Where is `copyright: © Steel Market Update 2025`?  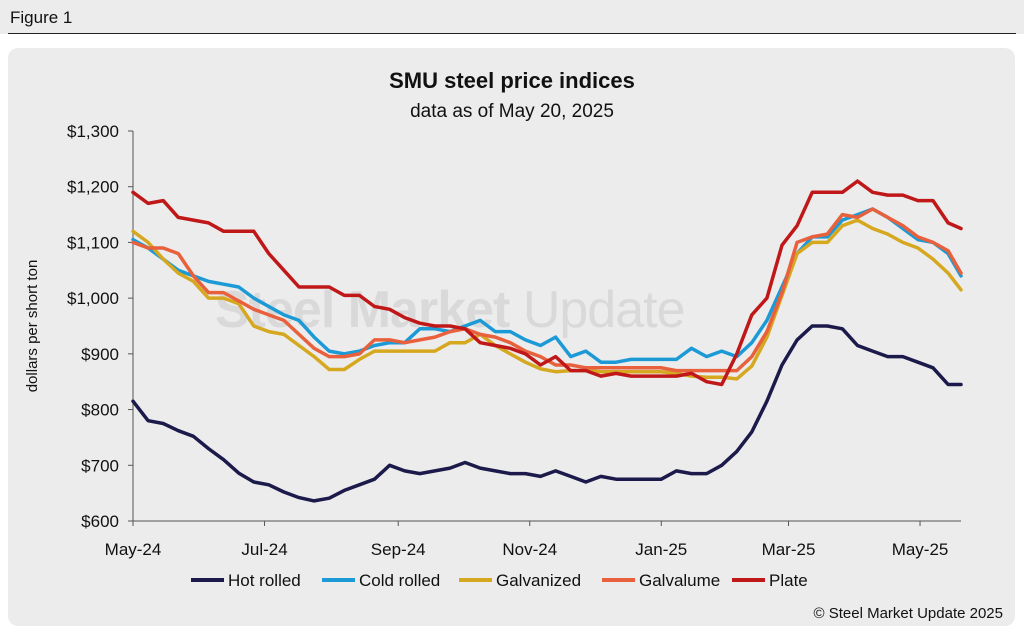
copyright: © Steel Market Update 2025 is located at coordinates (909, 613).